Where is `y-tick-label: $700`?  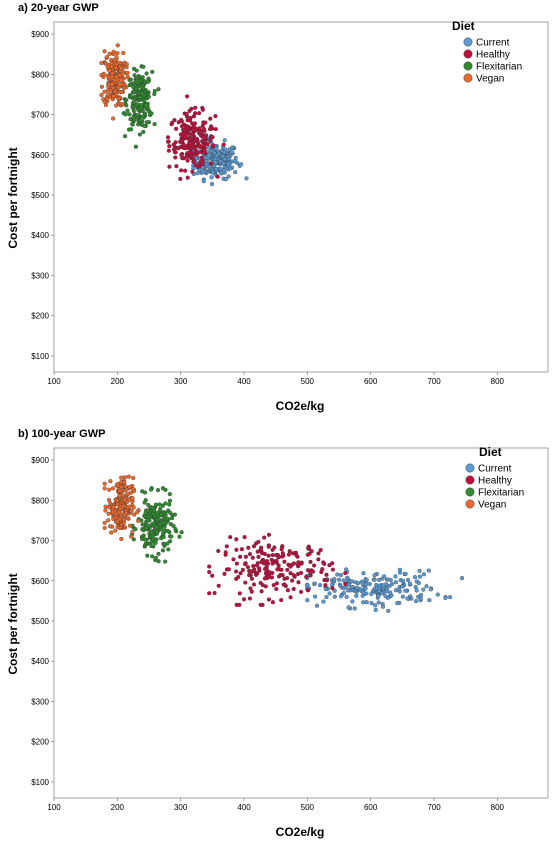 y-tick-label: $700 is located at coordinates (40, 115).